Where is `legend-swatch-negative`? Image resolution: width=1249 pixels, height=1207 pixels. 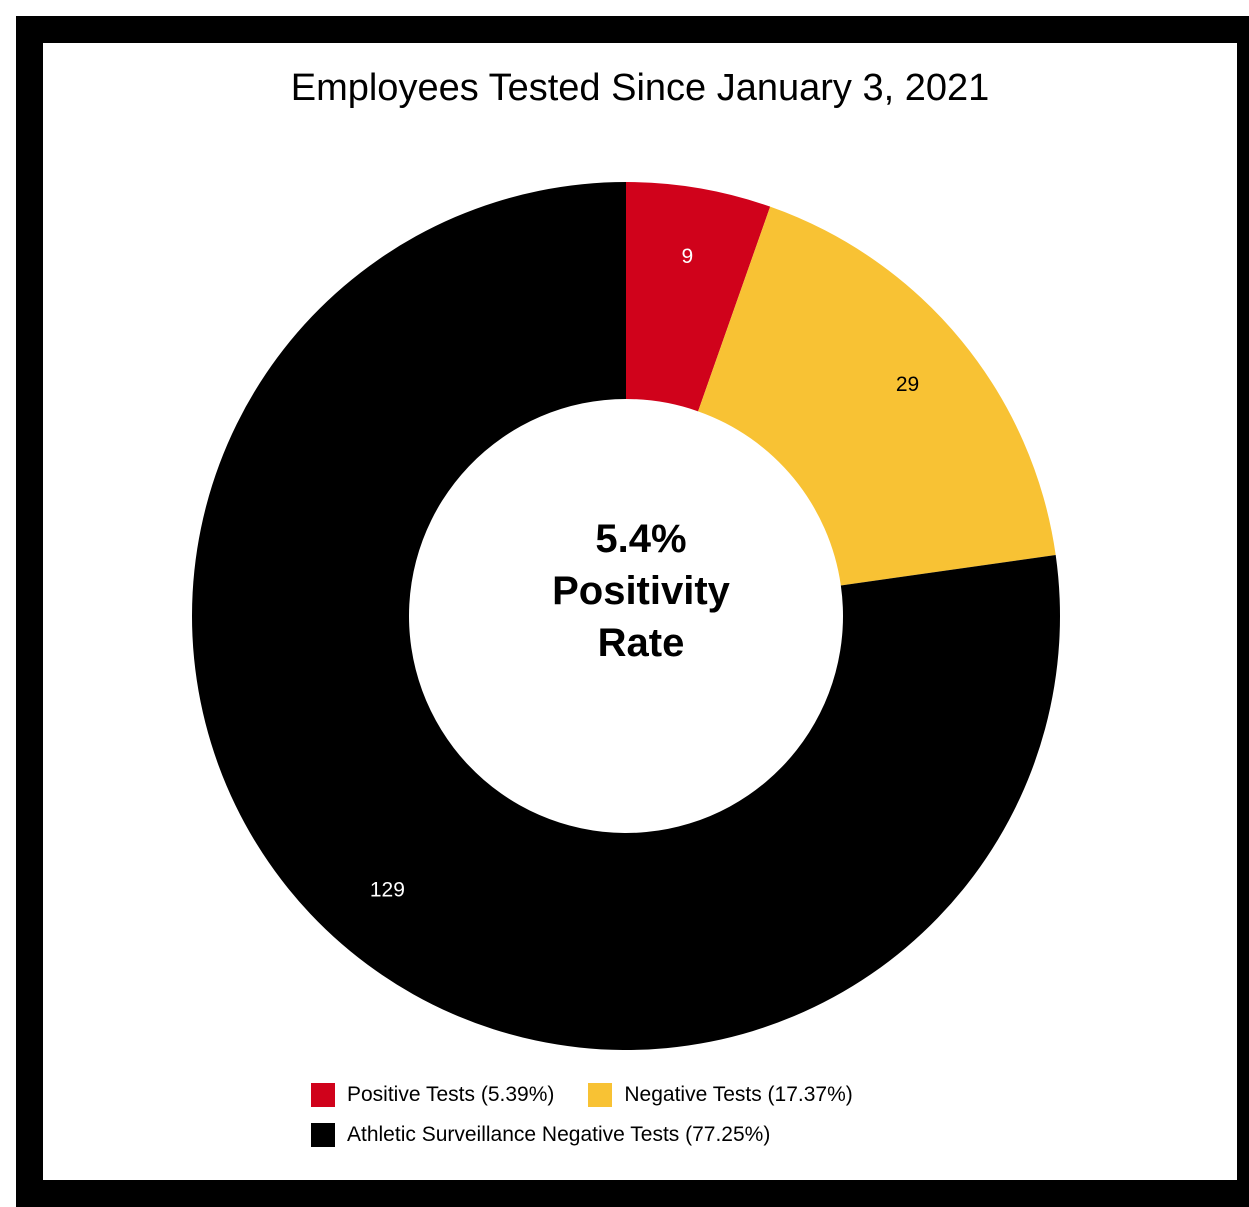 legend-swatch-negative is located at coordinates (600, 1095).